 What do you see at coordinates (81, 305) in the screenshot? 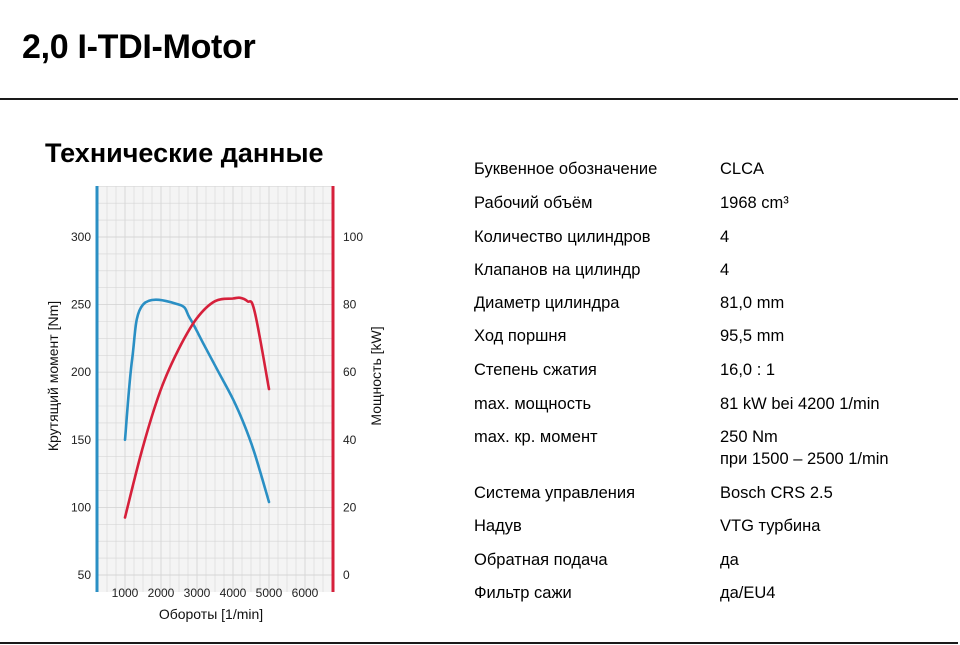
I see `y-left-tick-label: 250` at bounding box center [81, 305].